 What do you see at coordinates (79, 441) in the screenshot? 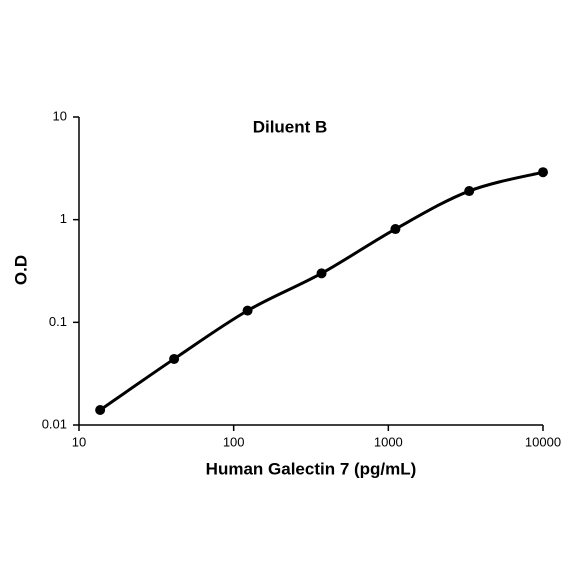
I see `x-tick-label: 10` at bounding box center [79, 441].